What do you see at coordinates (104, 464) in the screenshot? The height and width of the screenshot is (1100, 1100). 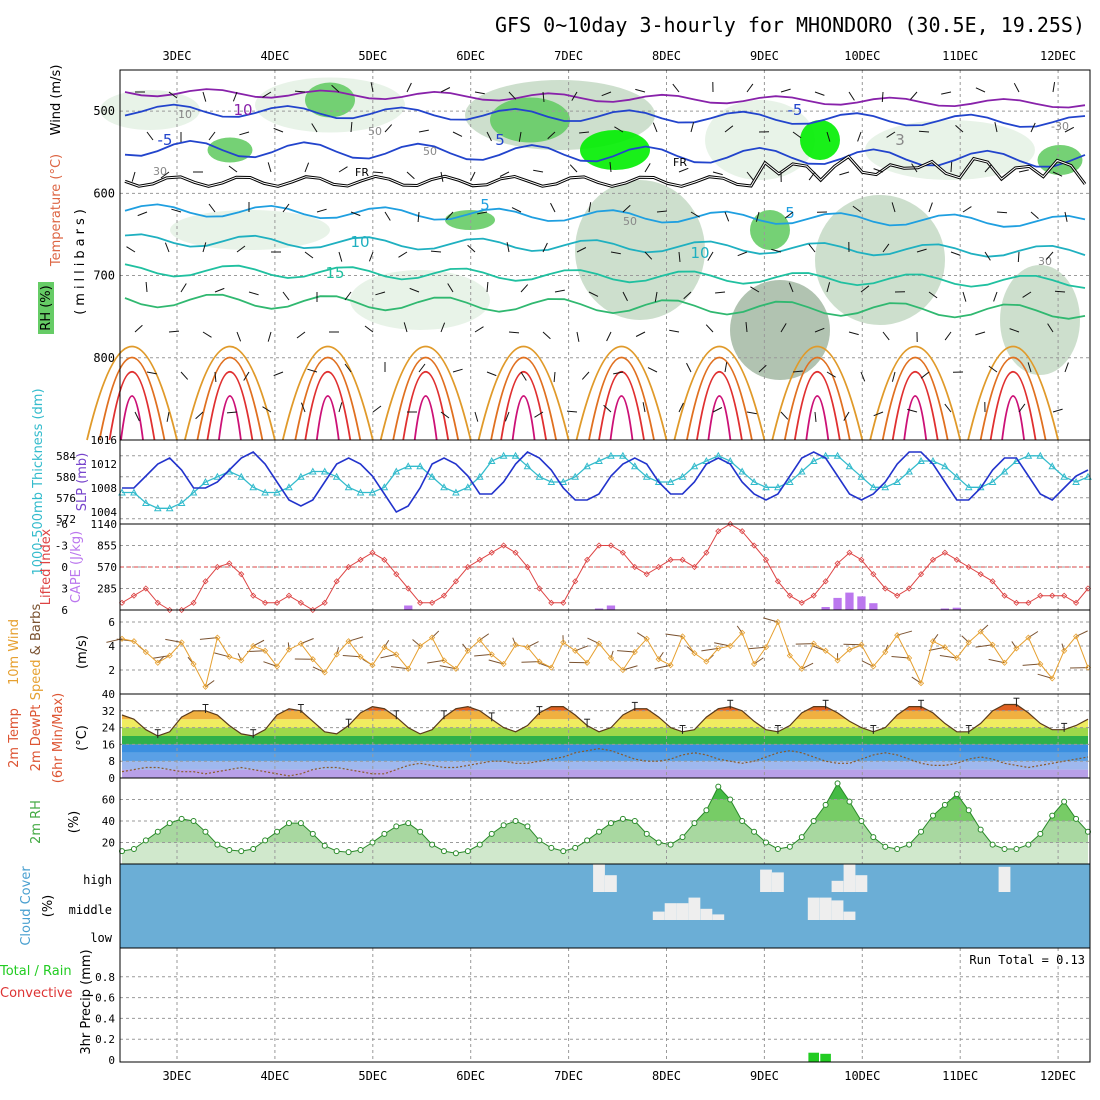 I see `slp-tick-label: 1012` at bounding box center [104, 464].